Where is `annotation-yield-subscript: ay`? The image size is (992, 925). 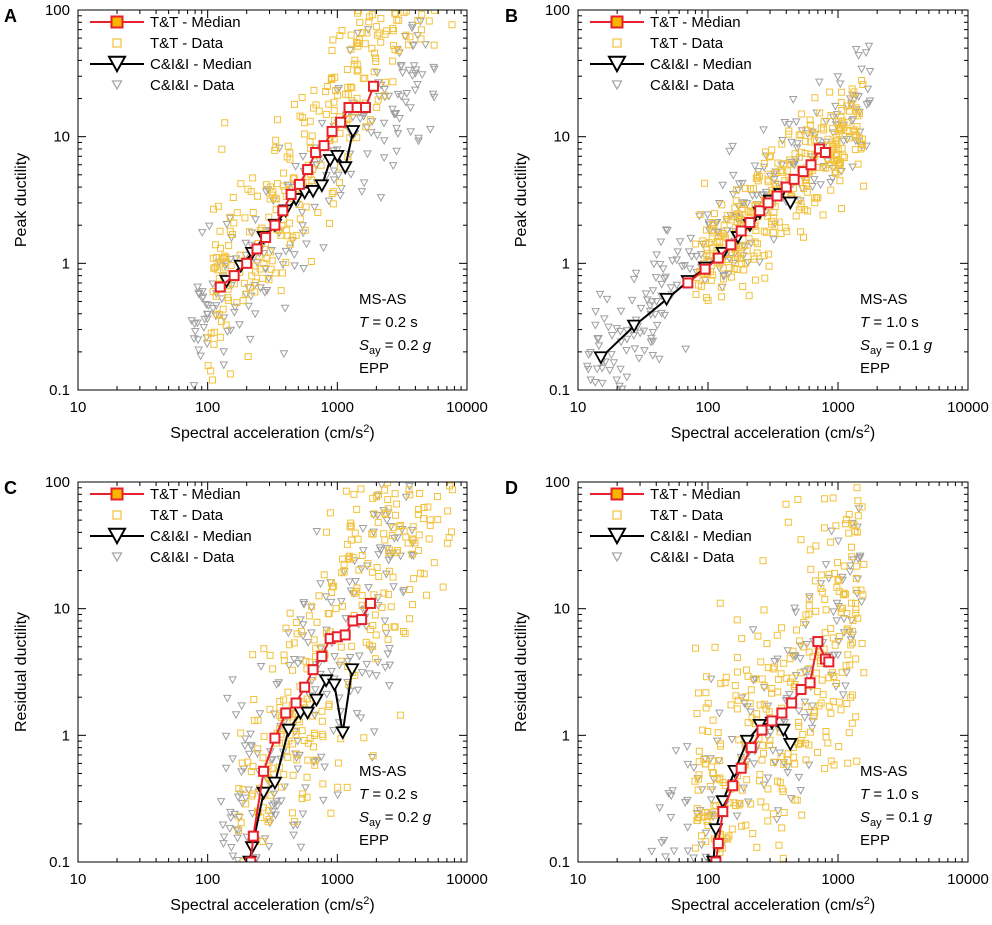
annotation-yield-subscript: ay is located at coordinates (876, 823).